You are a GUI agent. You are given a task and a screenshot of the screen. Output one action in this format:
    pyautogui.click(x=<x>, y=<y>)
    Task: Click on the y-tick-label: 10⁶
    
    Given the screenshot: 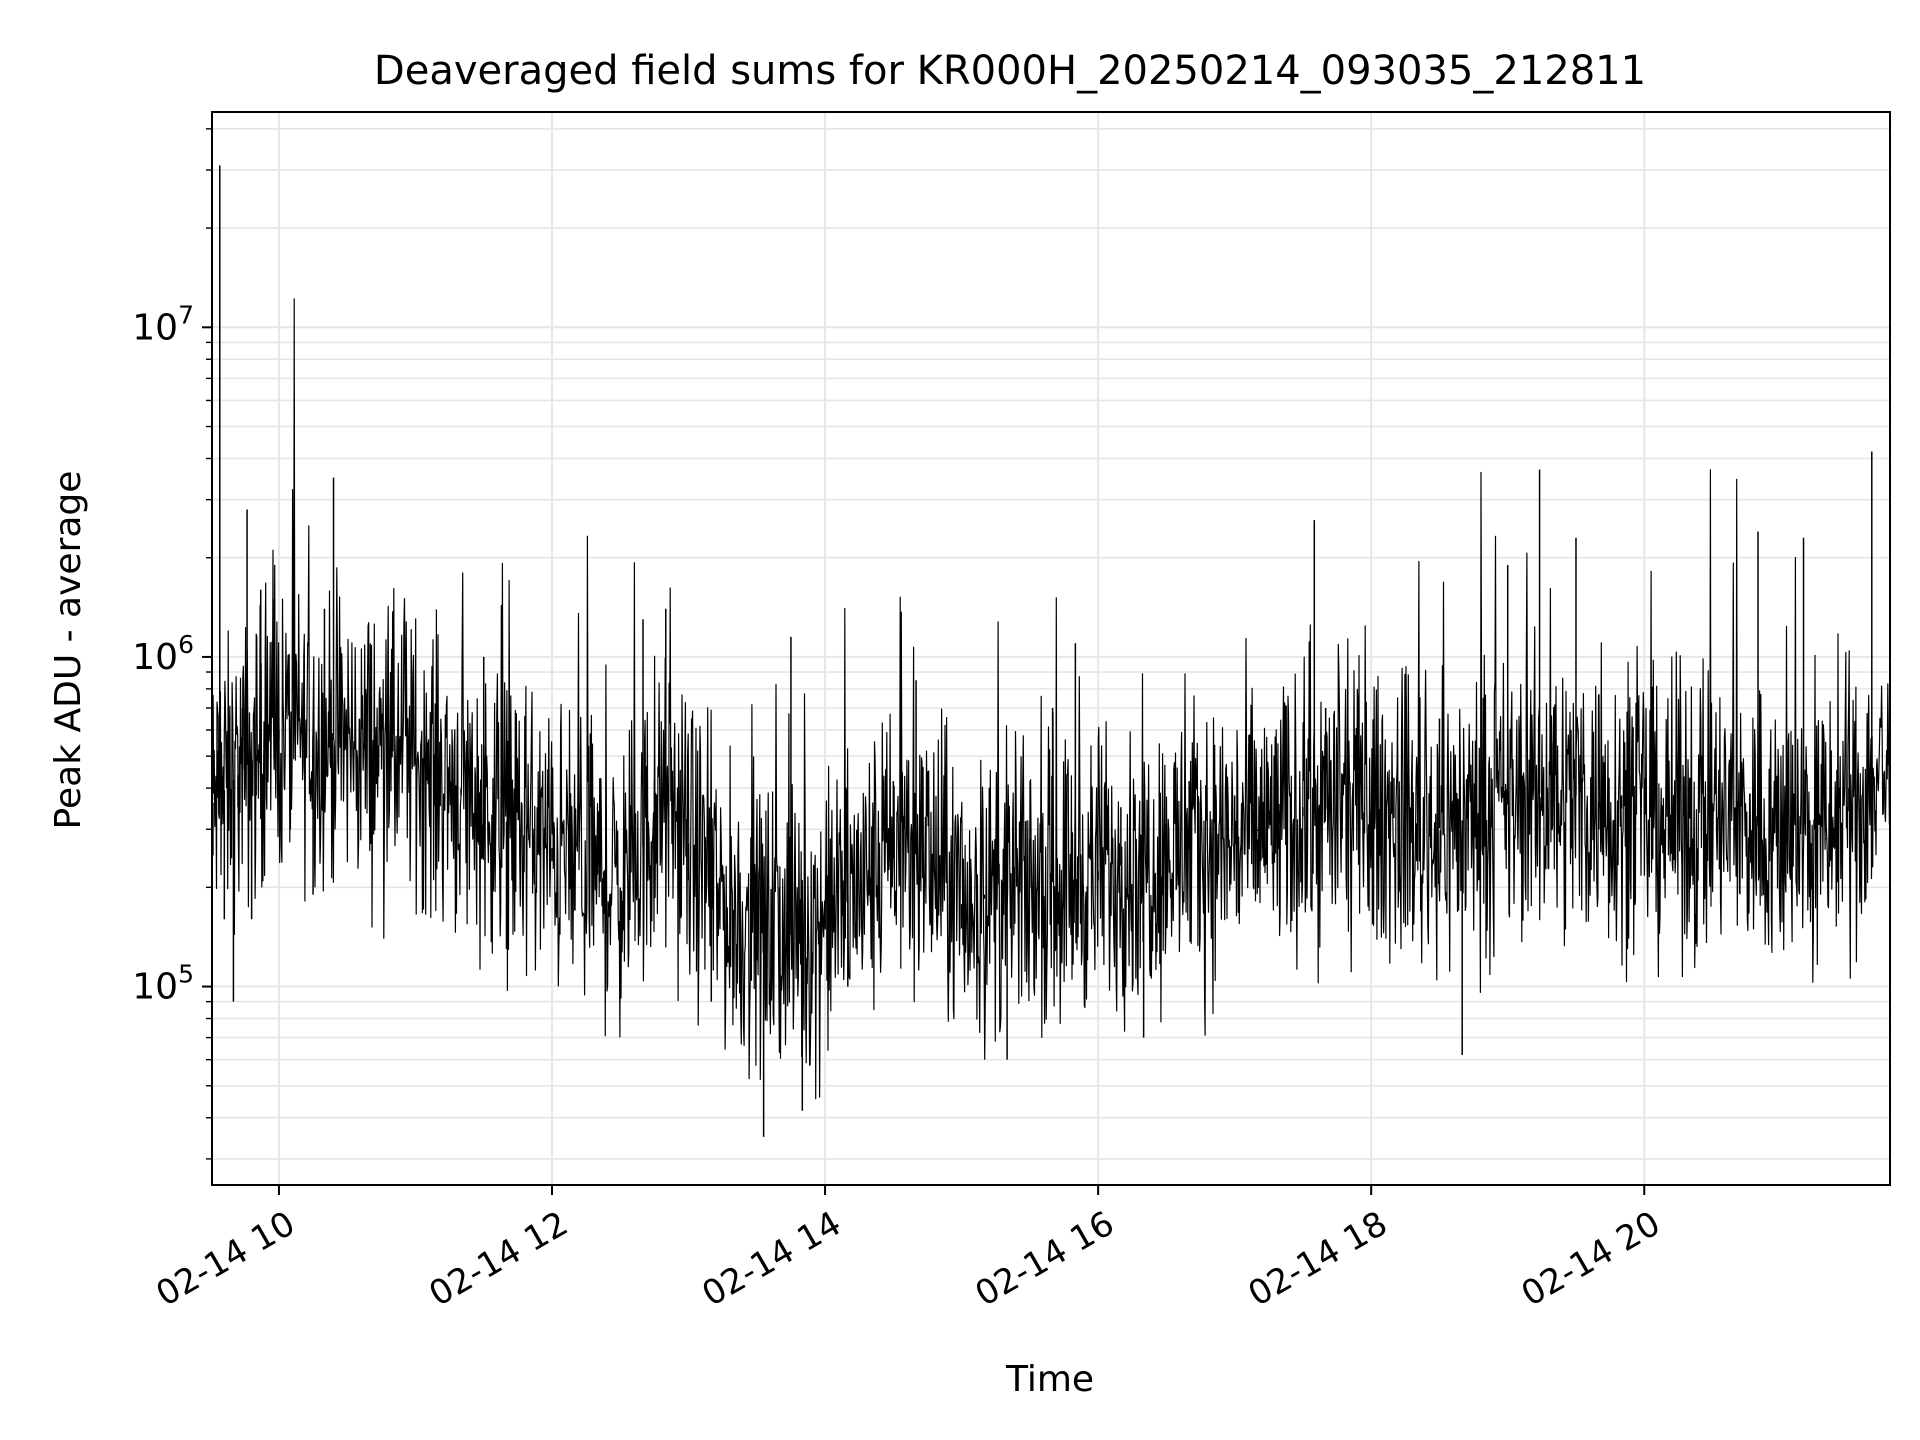 What is the action you would take?
    pyautogui.click(x=163, y=654)
    